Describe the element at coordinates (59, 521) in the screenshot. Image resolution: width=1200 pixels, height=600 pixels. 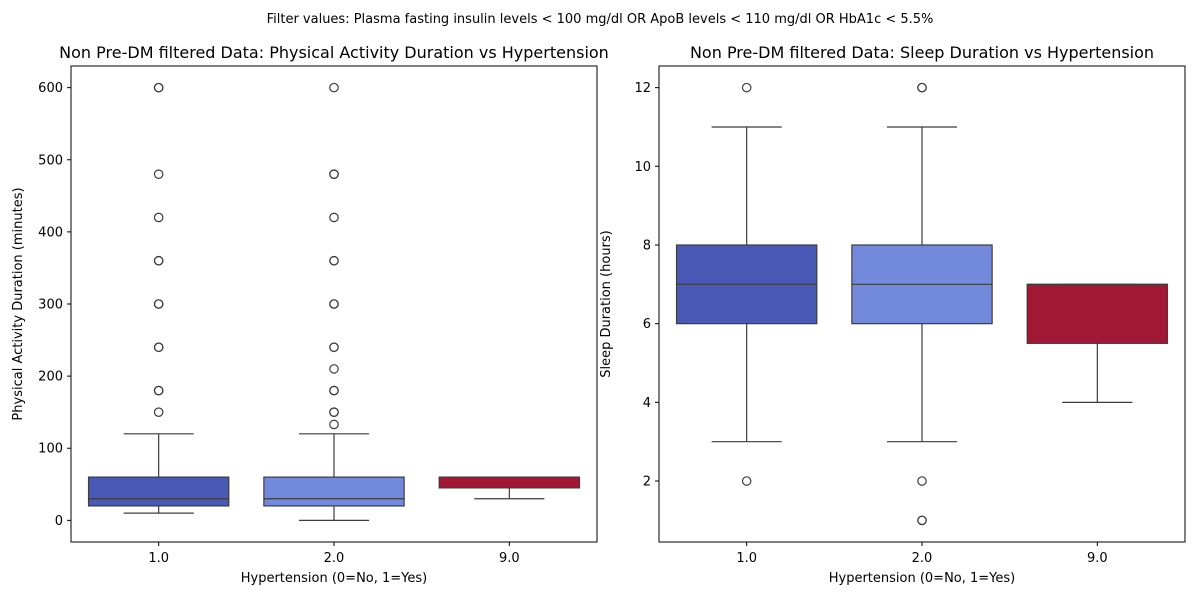
I see `y-tick-label: 0` at that location.